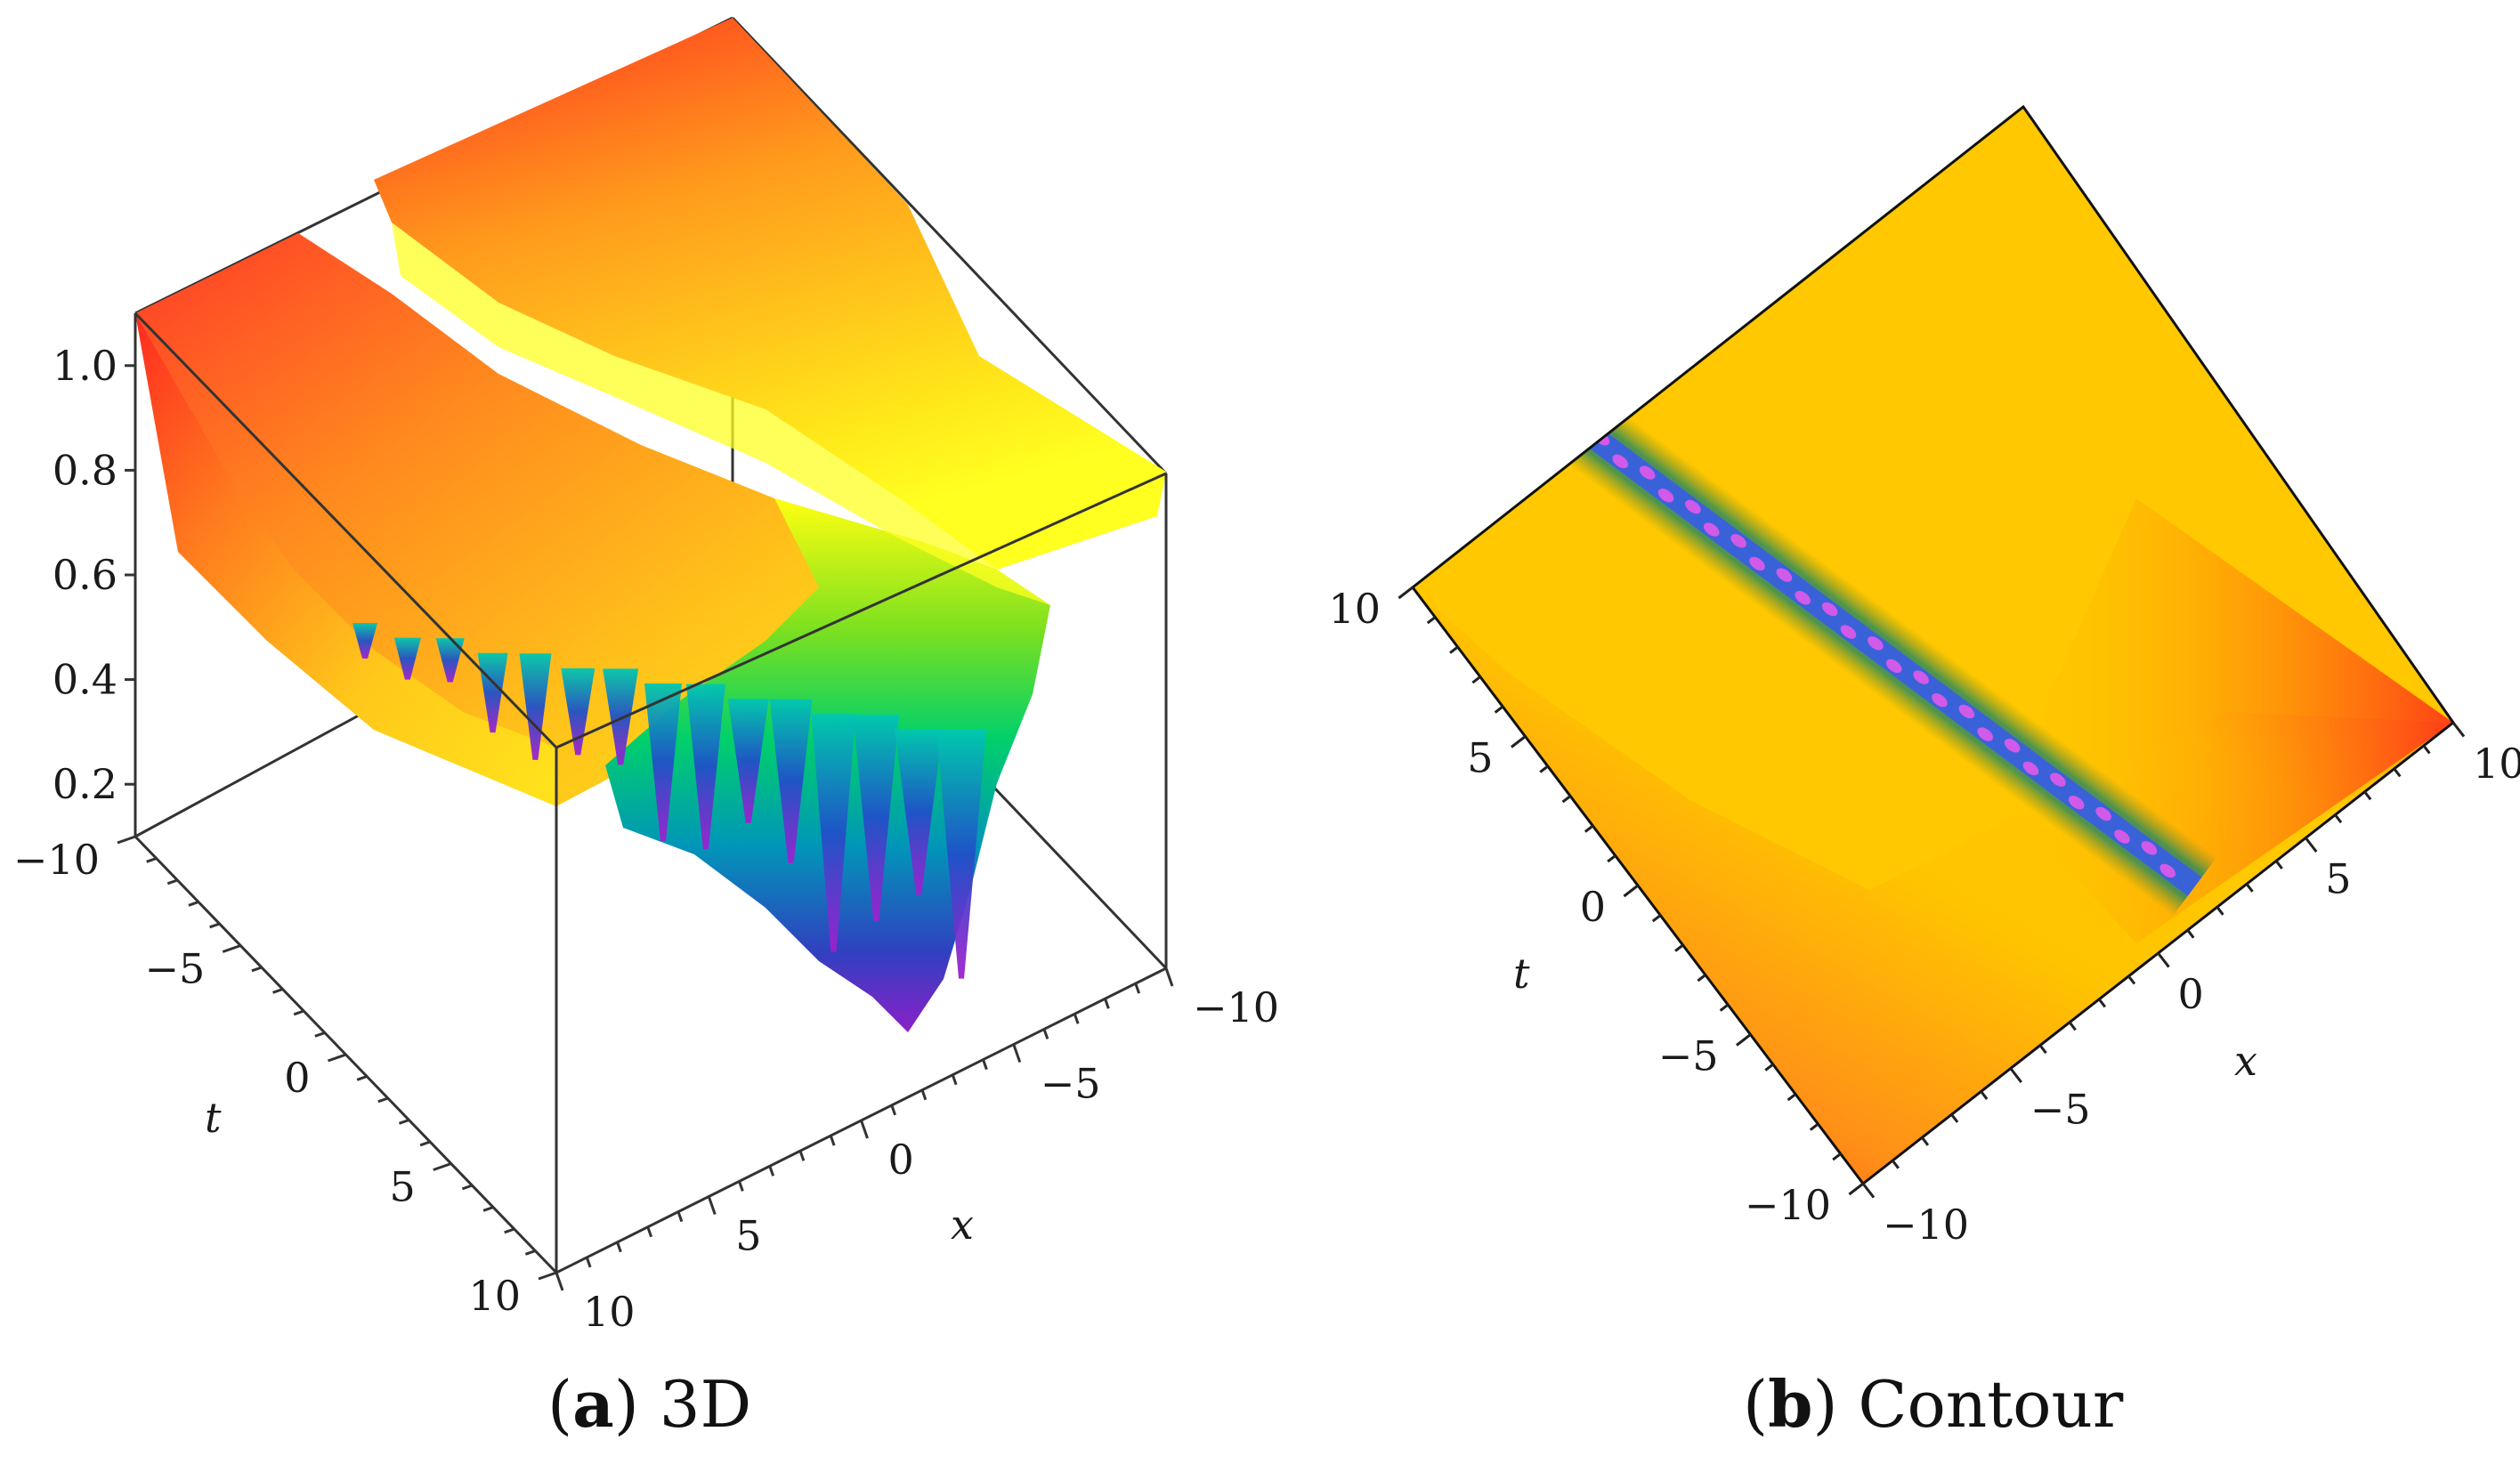 The width and height of the screenshot is (2520, 1472). I want to click on x-tick-label: 5, so click(748, 1236).